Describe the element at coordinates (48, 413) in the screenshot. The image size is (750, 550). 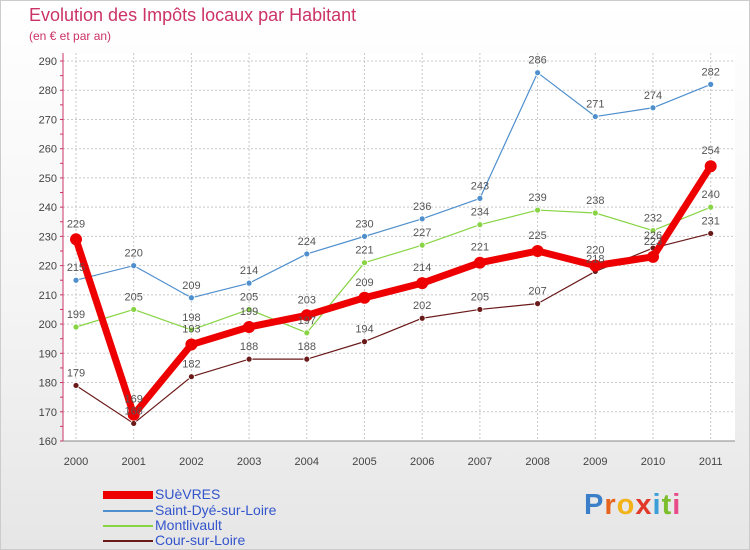
I see `y-tick-label: 170` at that location.